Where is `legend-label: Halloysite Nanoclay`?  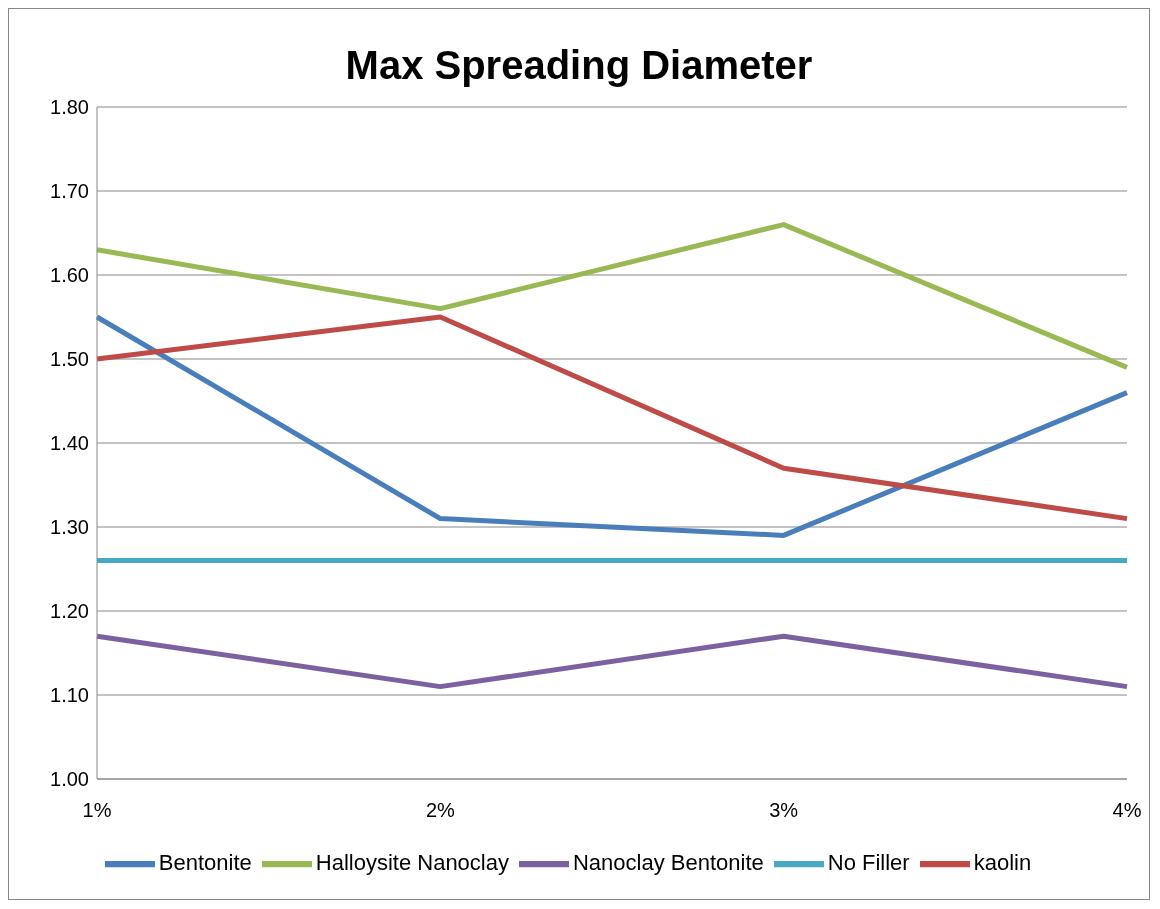 legend-label: Halloysite Nanoclay is located at coordinates (412, 862).